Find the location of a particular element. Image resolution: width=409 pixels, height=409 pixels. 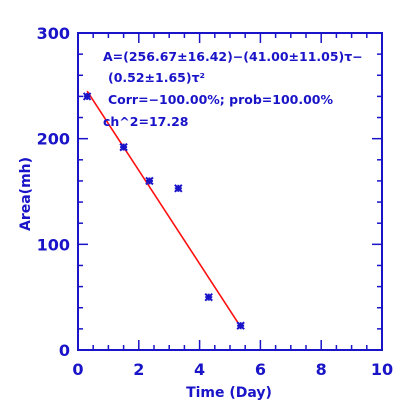

y-axis-title: Area(mh) is located at coordinates (26, 194).